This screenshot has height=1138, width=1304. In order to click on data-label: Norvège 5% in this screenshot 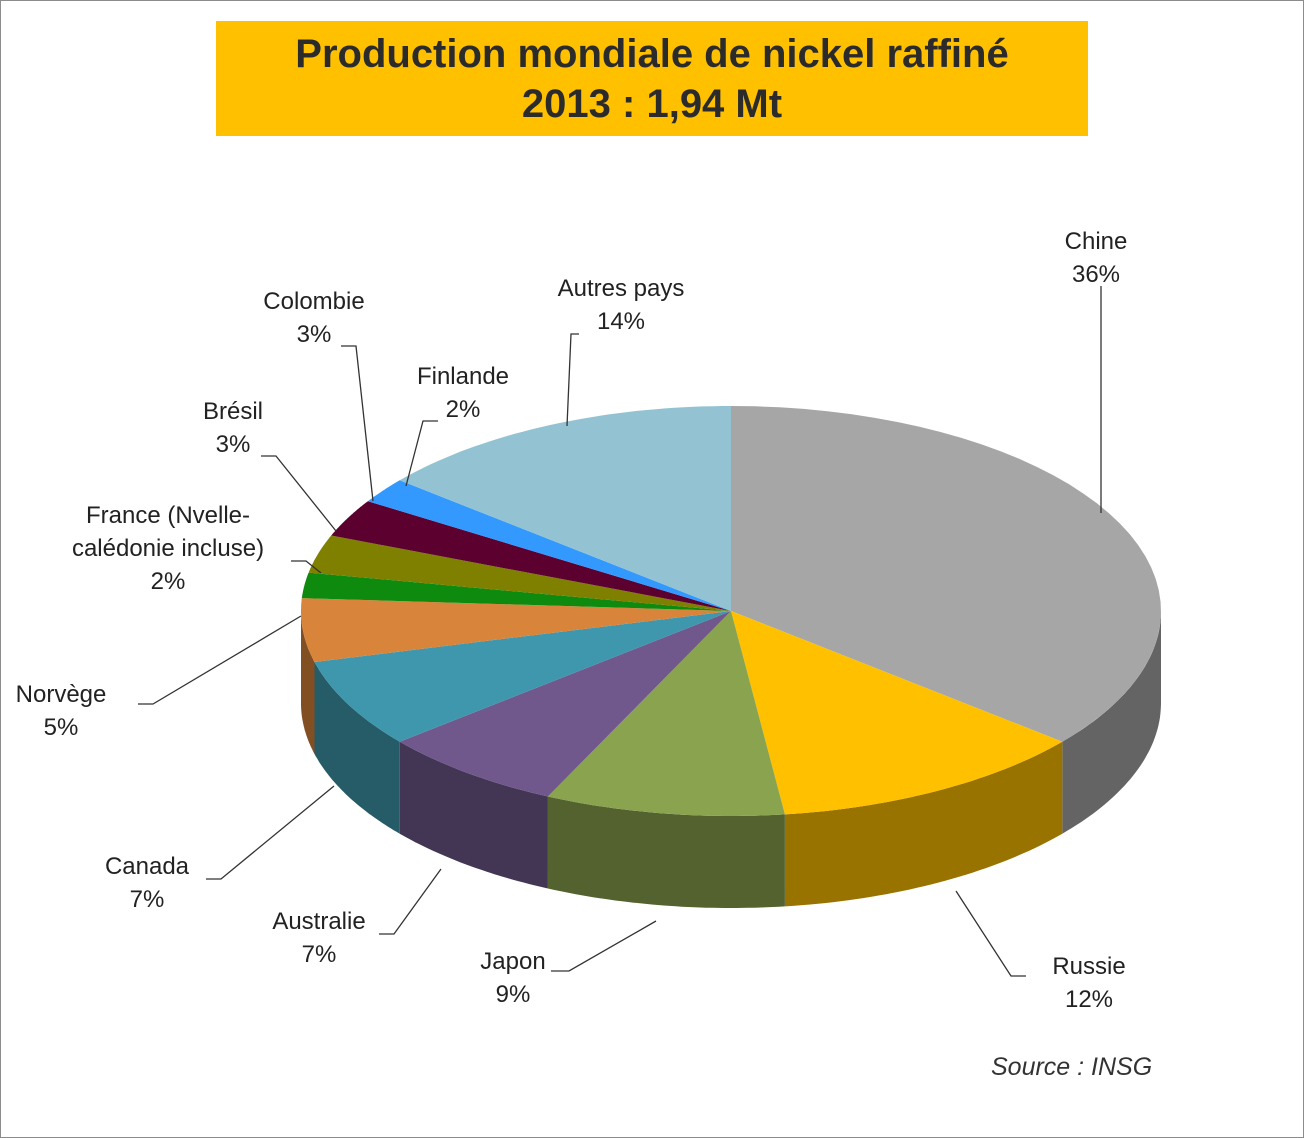, I will do `click(61, 711)`.